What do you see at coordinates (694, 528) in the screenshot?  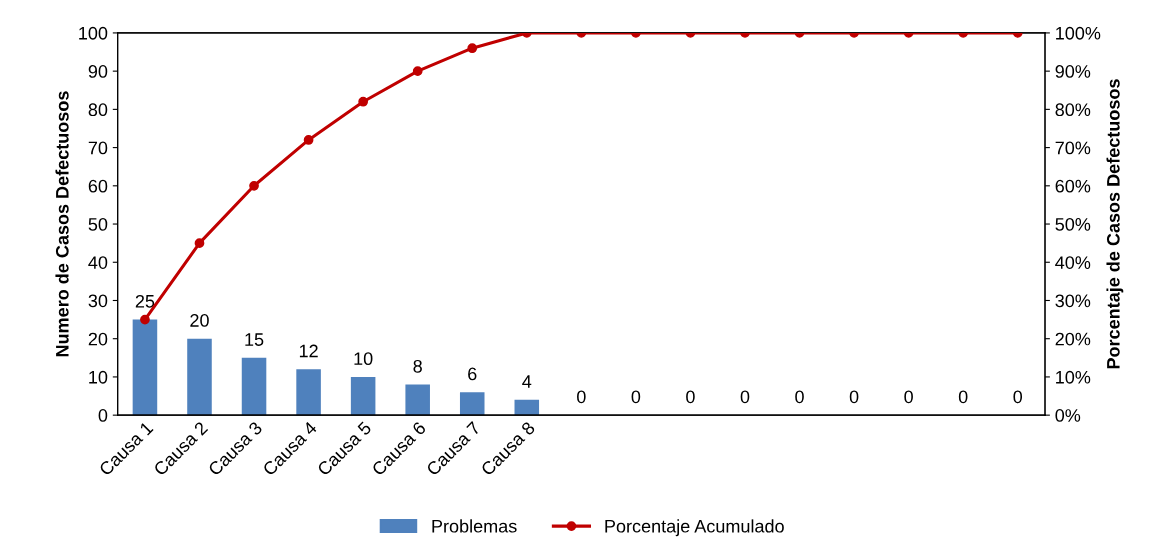 I see `legend-label: Porcentaje Acumulado` at bounding box center [694, 528].